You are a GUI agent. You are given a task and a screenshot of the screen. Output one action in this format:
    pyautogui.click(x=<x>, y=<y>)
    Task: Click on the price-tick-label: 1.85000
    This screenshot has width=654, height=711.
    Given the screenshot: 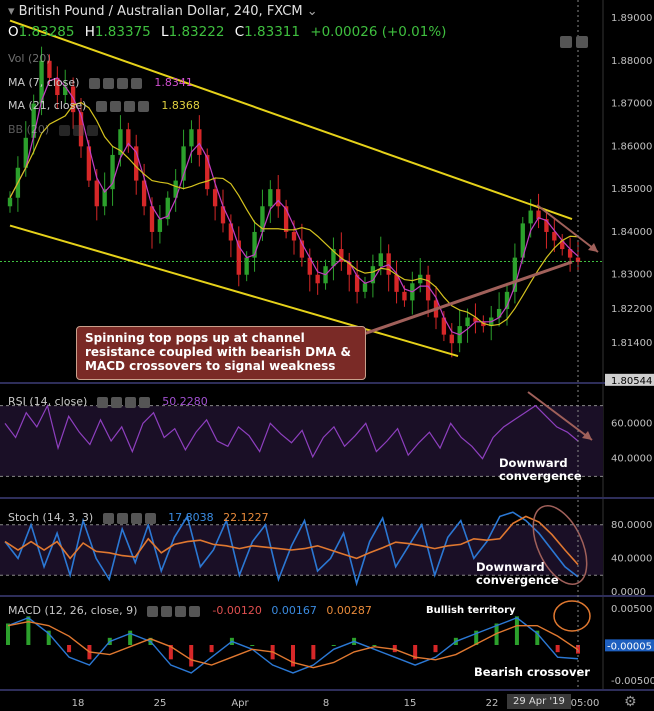 What is the action you would take?
    pyautogui.click(x=631, y=189)
    